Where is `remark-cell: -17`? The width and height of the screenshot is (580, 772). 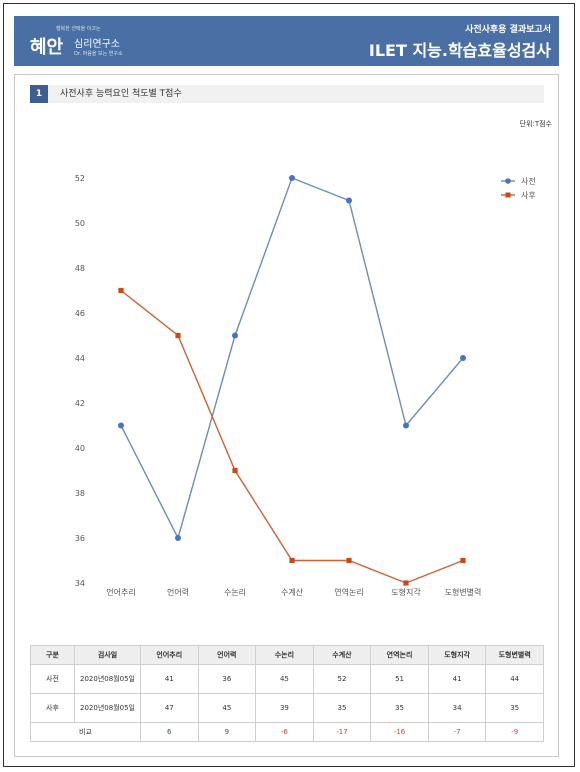 remark-cell: -17 is located at coordinates (342, 732).